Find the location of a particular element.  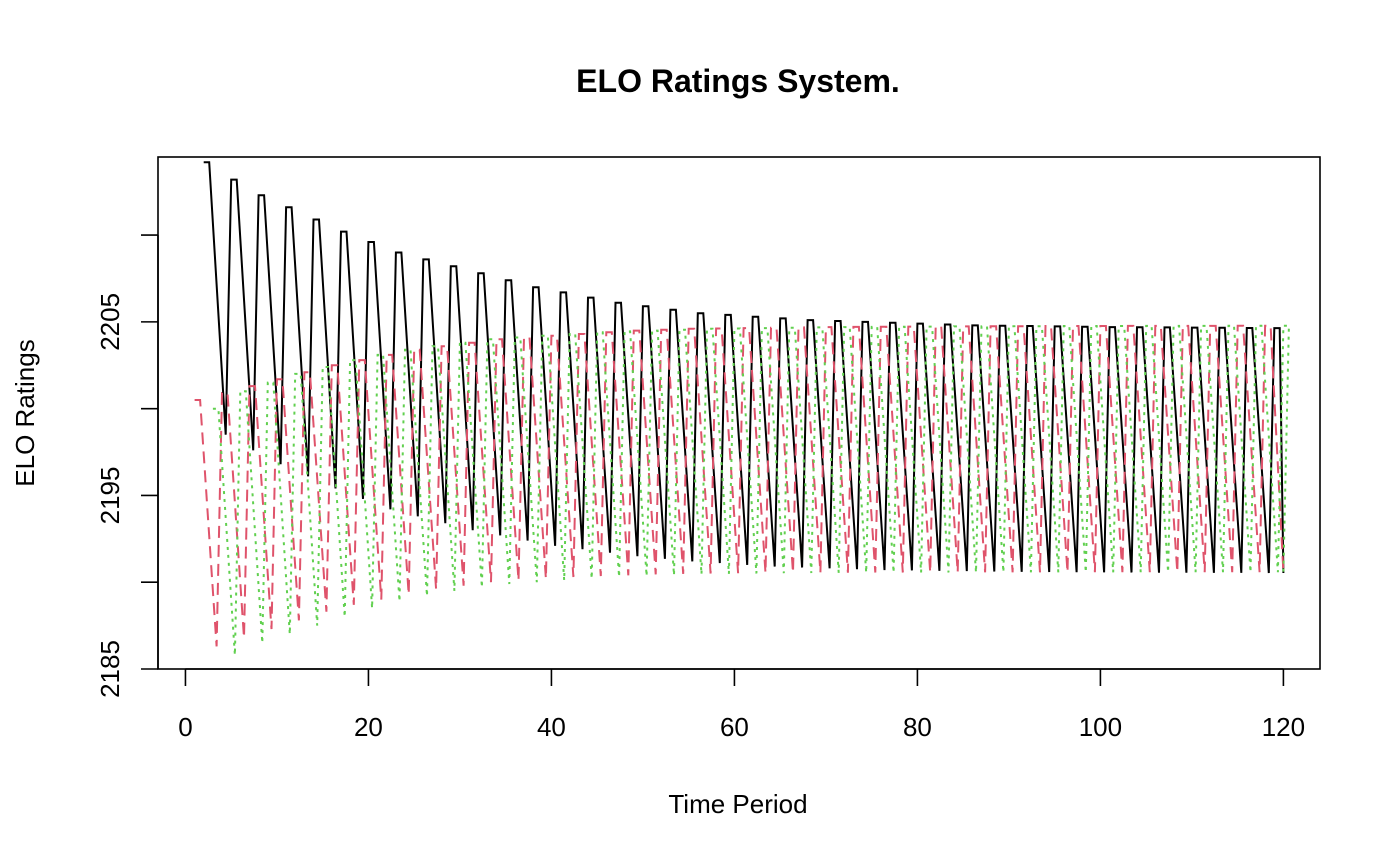

y-tick-label: 2205 is located at coordinates (110, 322).